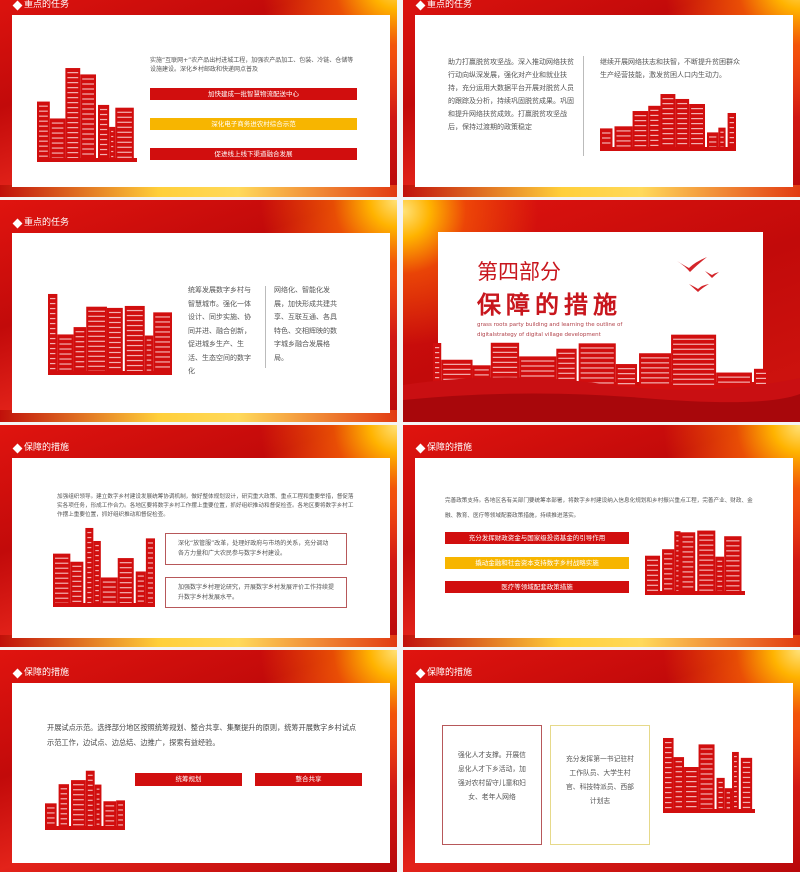 The image size is (800, 872). Describe the element at coordinates (420, 5) in the screenshot. I see `diamond-icon` at that location.